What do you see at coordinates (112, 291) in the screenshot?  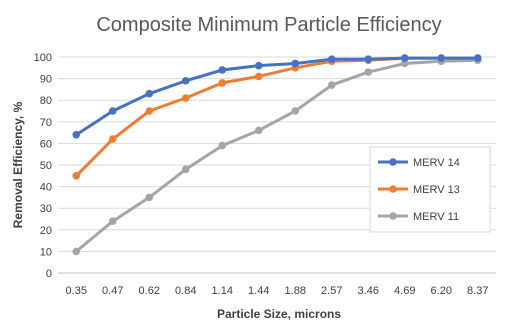 I see `x-tick-label: 0.47` at bounding box center [112, 291].